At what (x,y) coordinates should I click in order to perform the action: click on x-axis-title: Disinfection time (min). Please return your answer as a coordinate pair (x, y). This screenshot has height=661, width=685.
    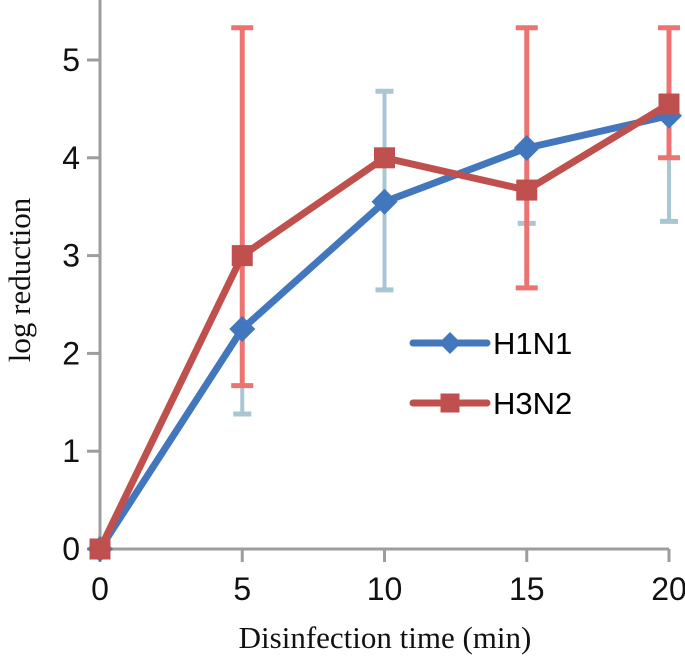
    Looking at the image, I should click on (385, 637).